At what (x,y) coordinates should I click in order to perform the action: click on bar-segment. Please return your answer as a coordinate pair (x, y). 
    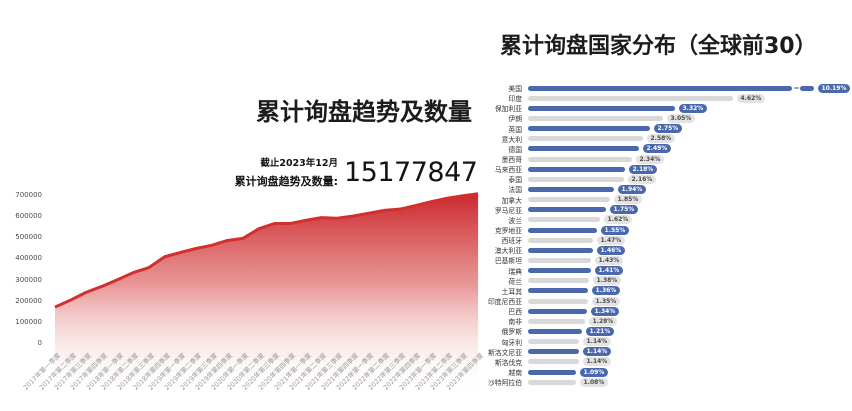
    Looking at the image, I should click on (807, 88).